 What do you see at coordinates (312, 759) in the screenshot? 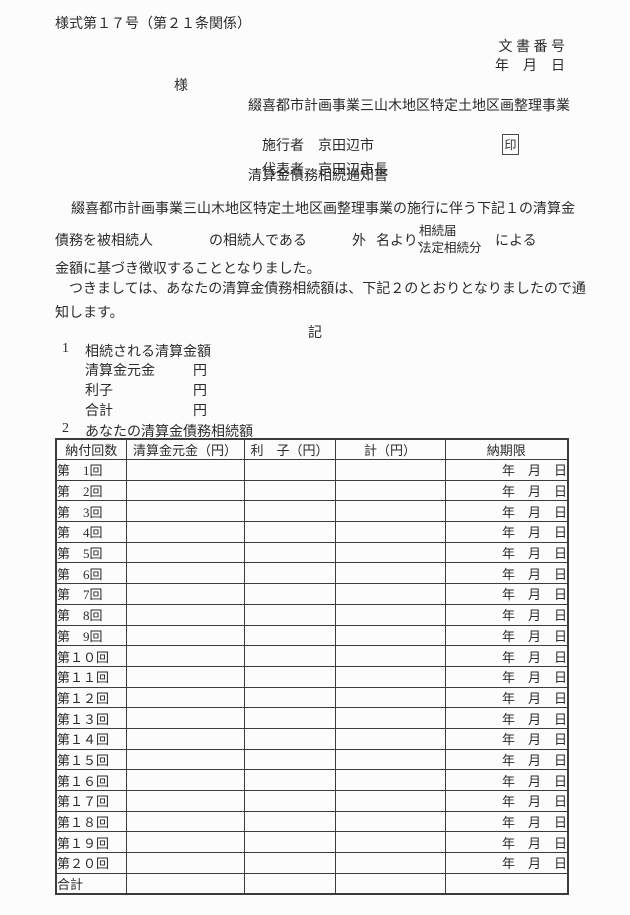
I see `table-row: 第１５回 年 月 日` at bounding box center [312, 759].